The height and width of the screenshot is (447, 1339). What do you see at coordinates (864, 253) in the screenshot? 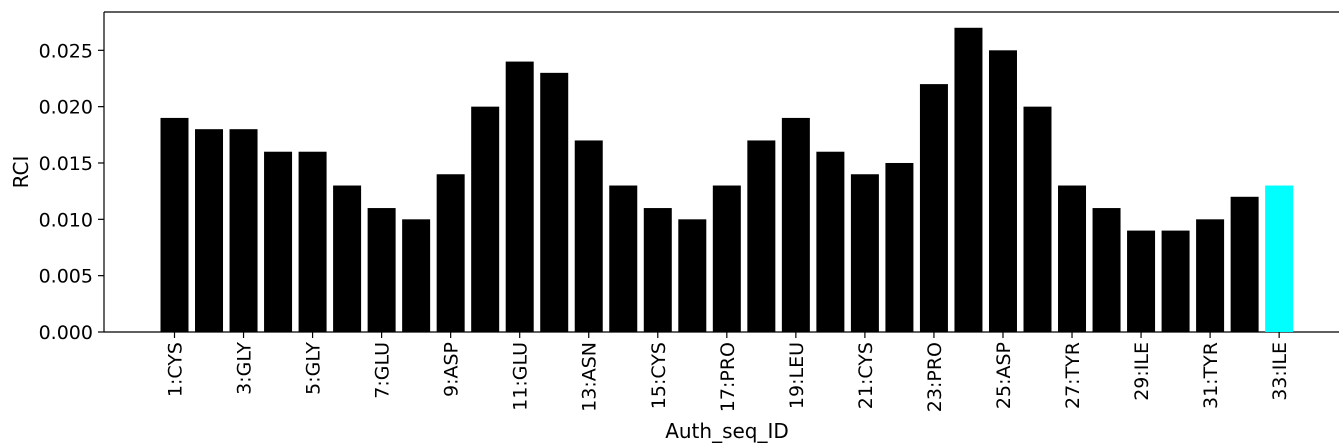
I see `bar-21:CYS` at bounding box center [864, 253].